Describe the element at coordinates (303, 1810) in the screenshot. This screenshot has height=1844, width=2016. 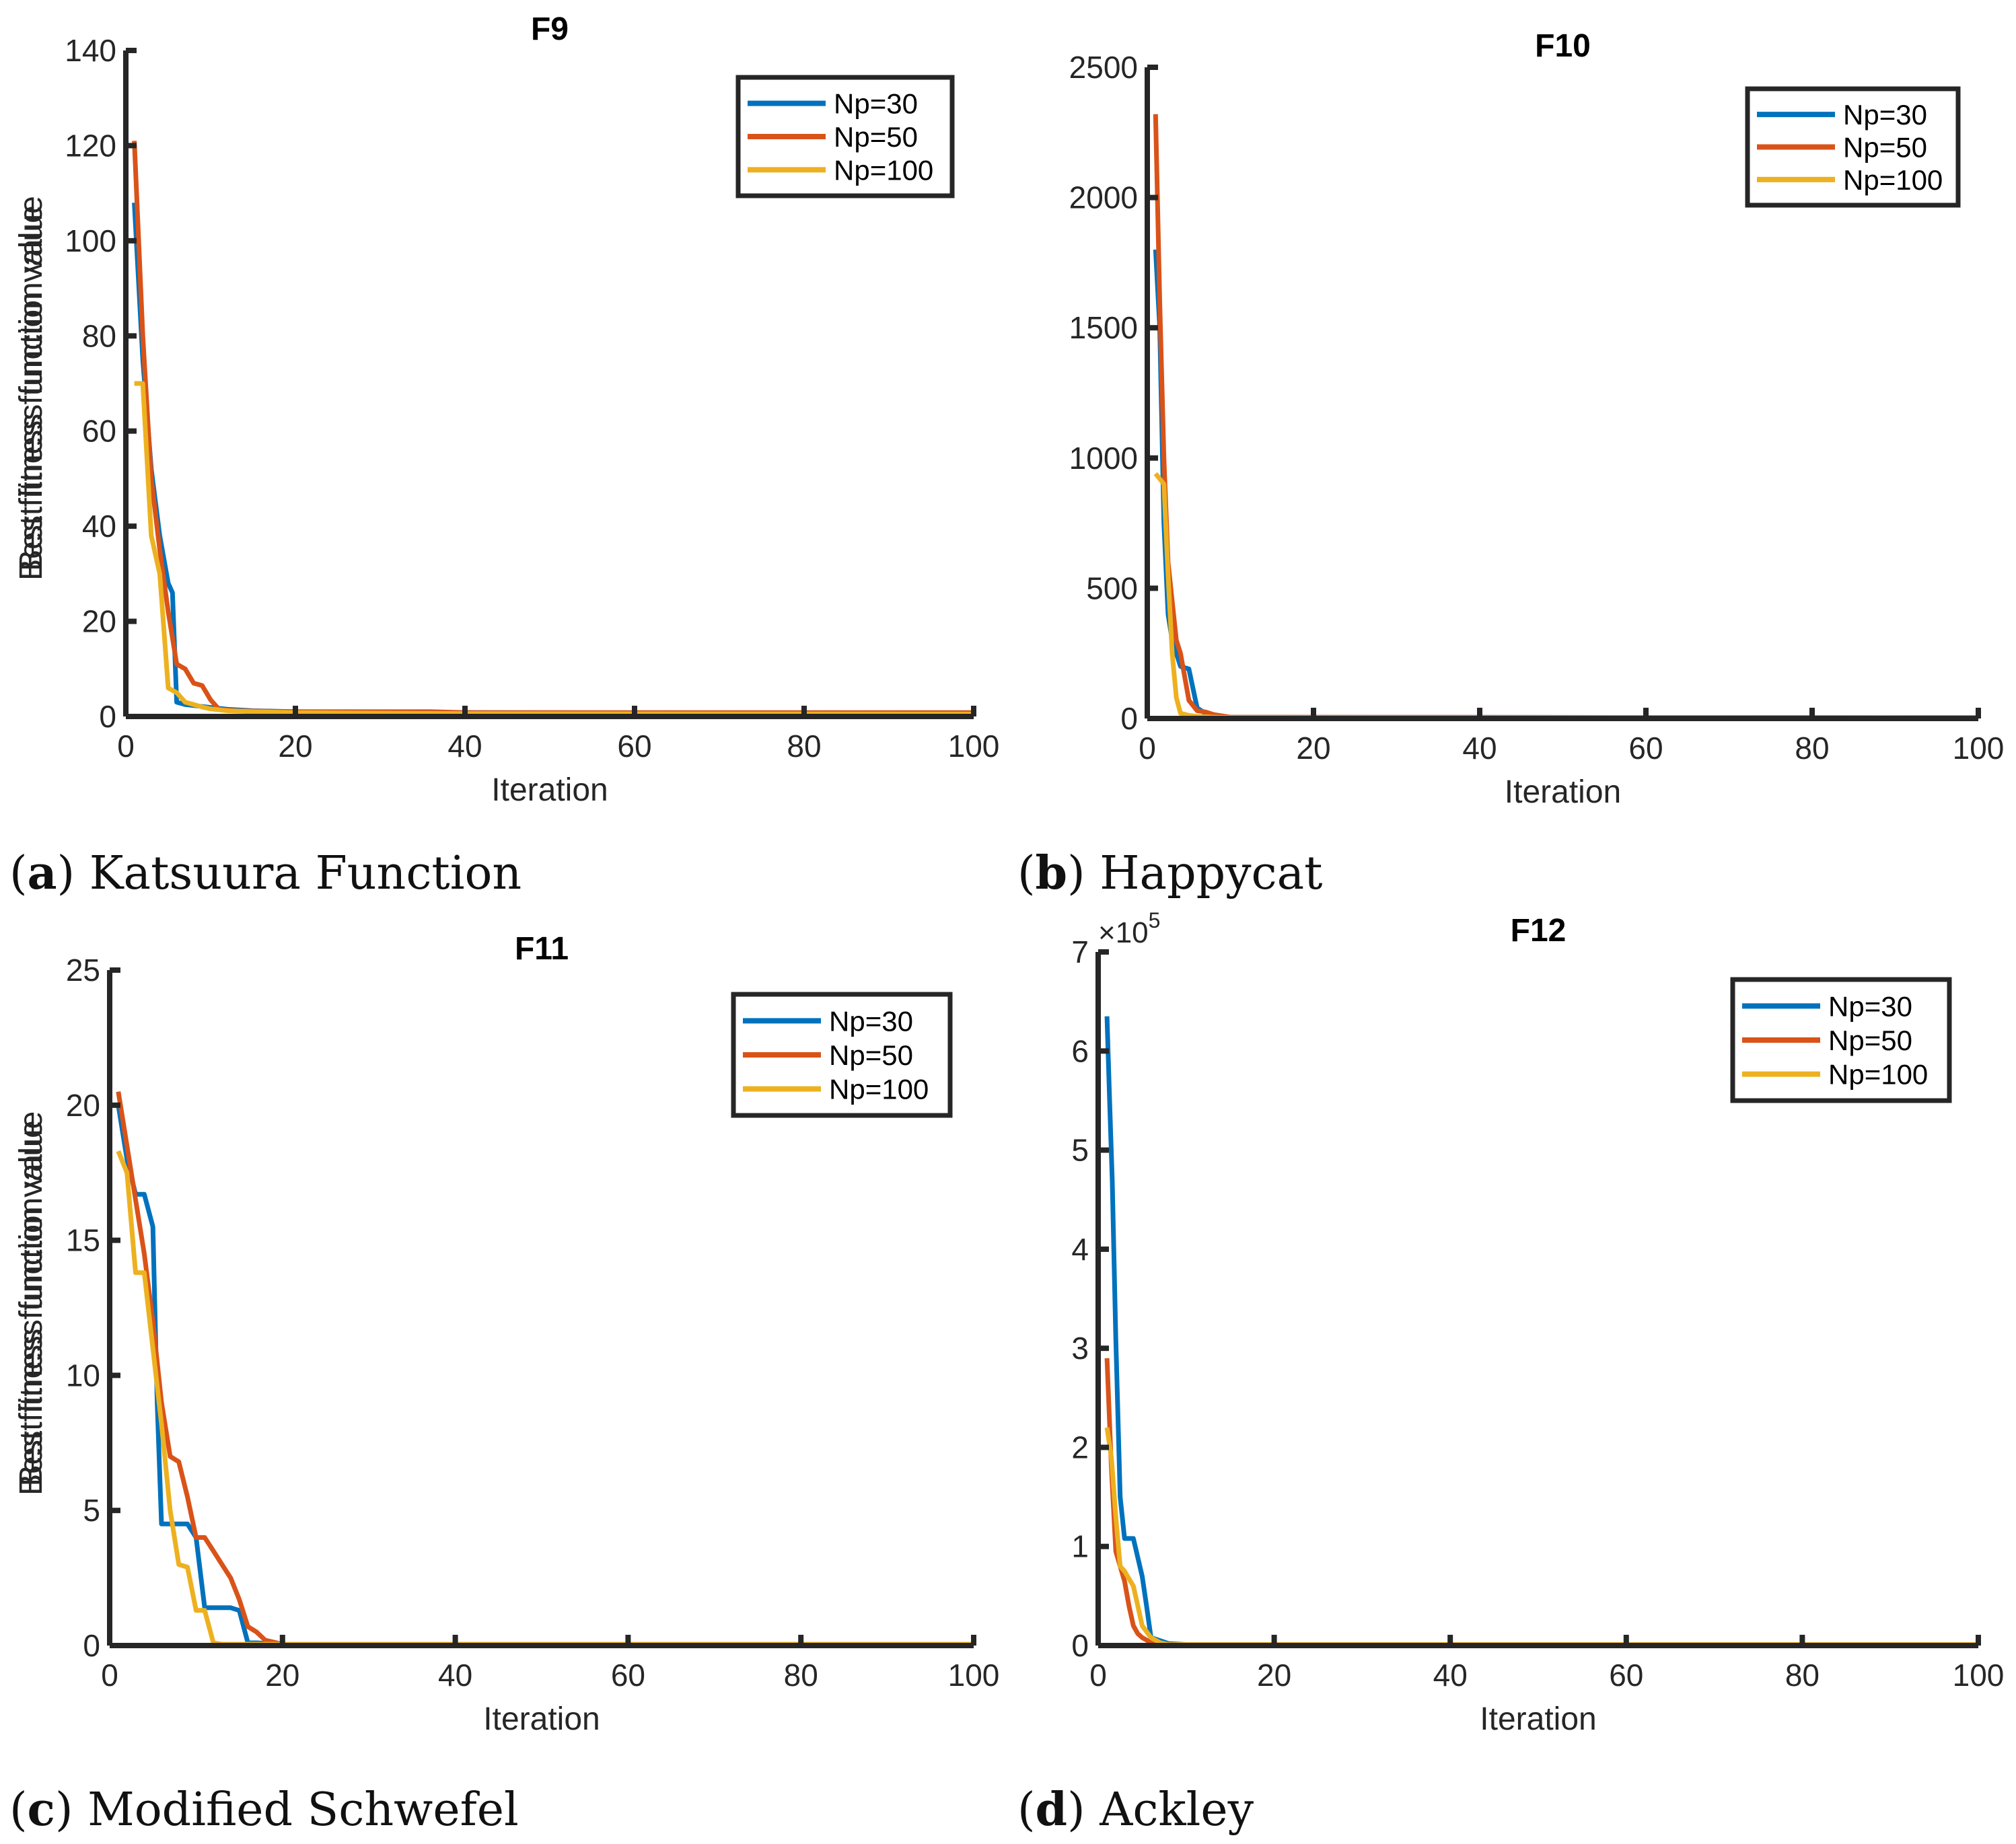
I see `caption-text: Modified Schwefel` at that location.